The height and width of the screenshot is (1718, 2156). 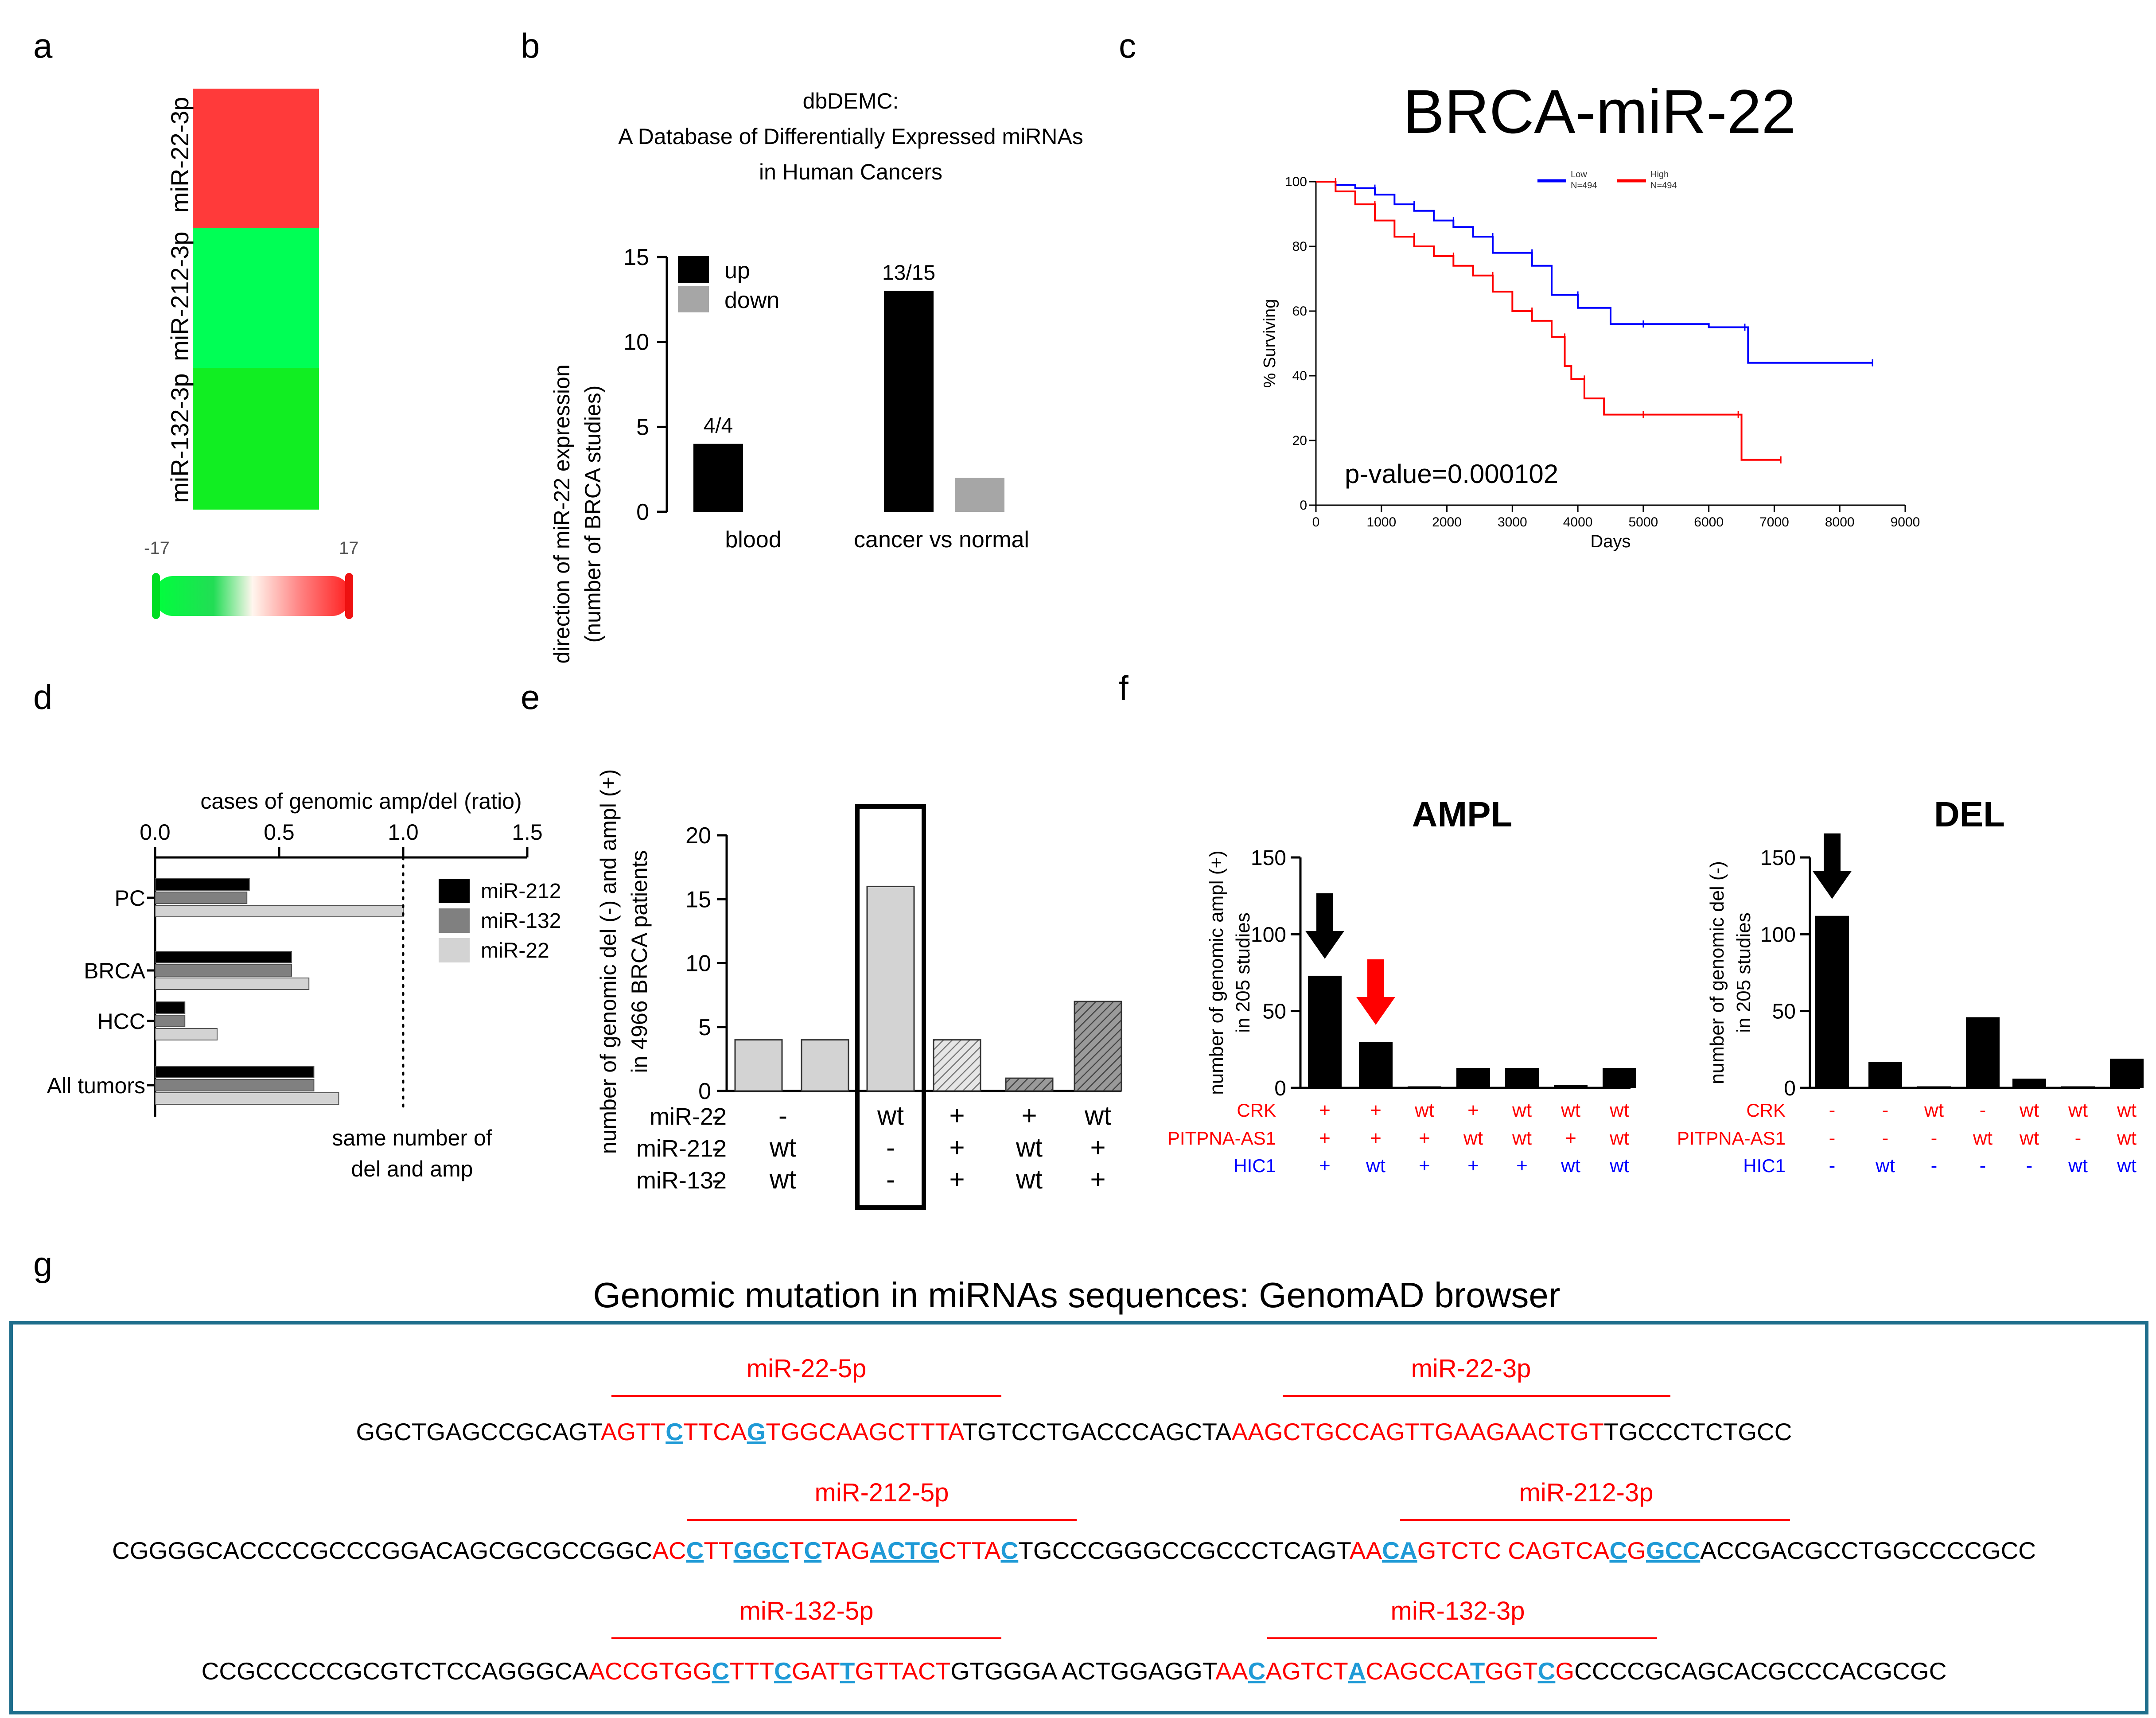 I want to click on legend-label-mir-22: miR-22, so click(x=515, y=950).